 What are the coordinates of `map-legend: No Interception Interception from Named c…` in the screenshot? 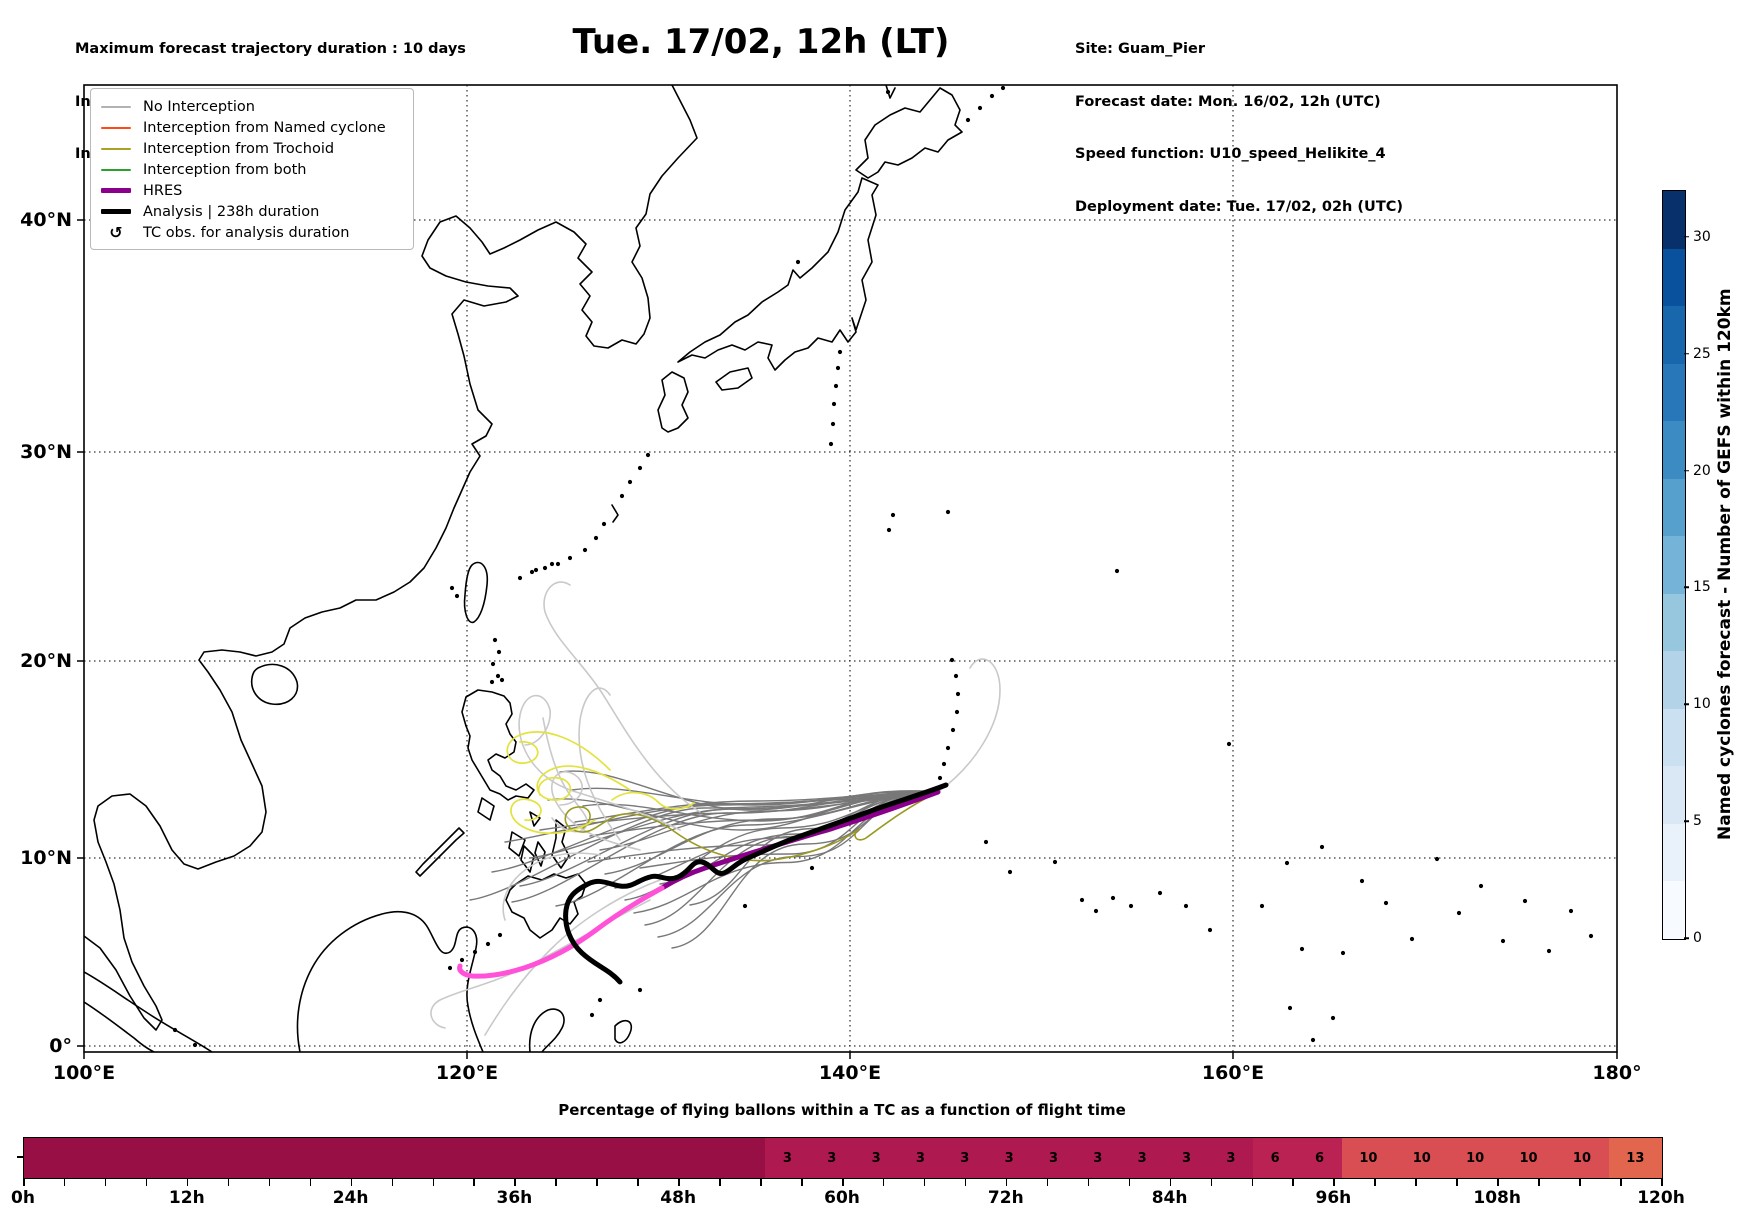 It's located at (252, 169).